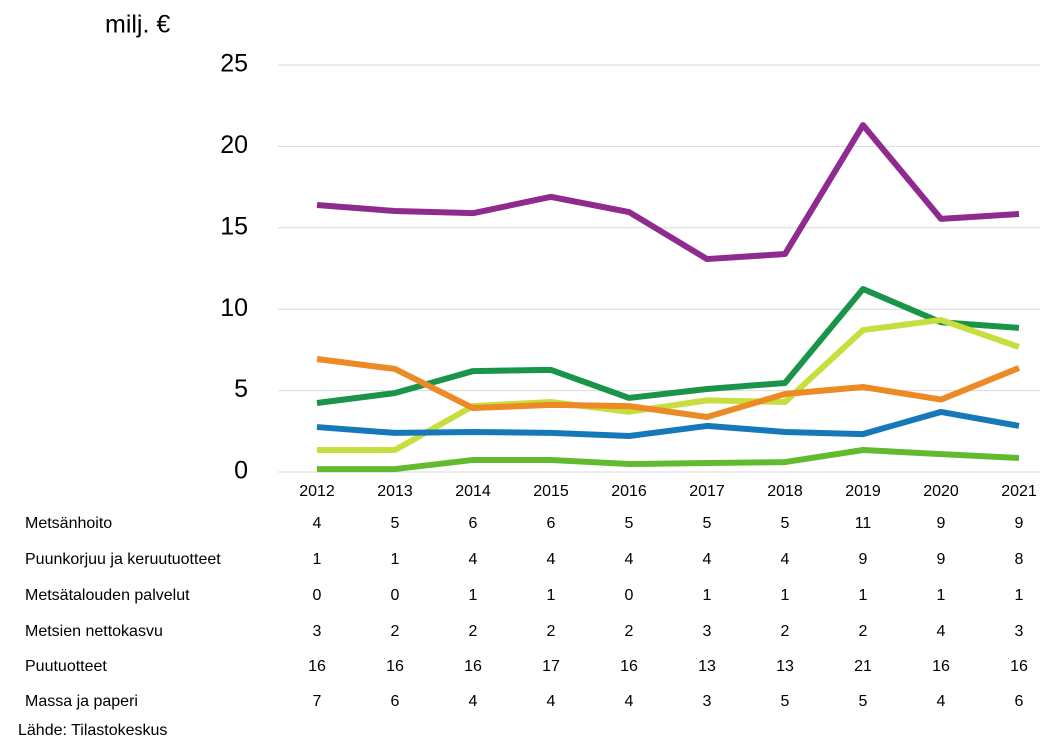 This screenshot has height=743, width=1046. What do you see at coordinates (395, 491) in the screenshot?
I see `x-tick-label: 2013` at bounding box center [395, 491].